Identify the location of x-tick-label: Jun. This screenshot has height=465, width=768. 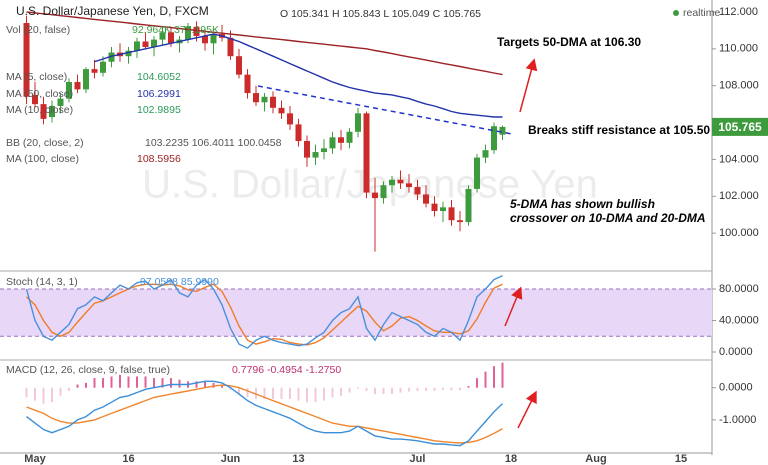
(231, 459).